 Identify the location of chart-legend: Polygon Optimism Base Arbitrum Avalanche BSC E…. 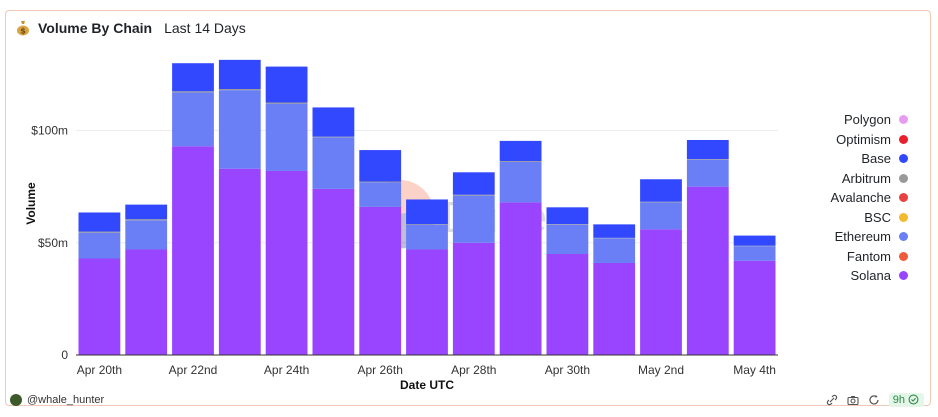
(848, 198).